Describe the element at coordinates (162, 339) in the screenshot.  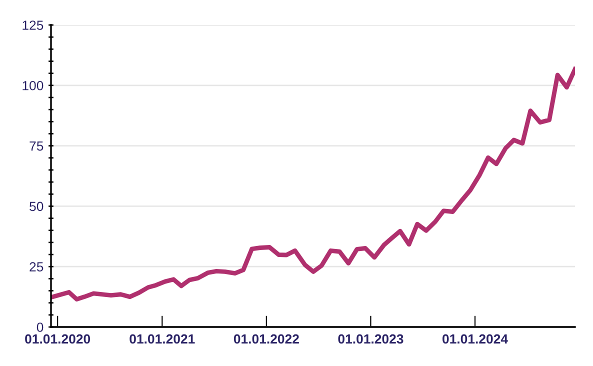
I see `x-tick-label: 01.01.2021` at that location.